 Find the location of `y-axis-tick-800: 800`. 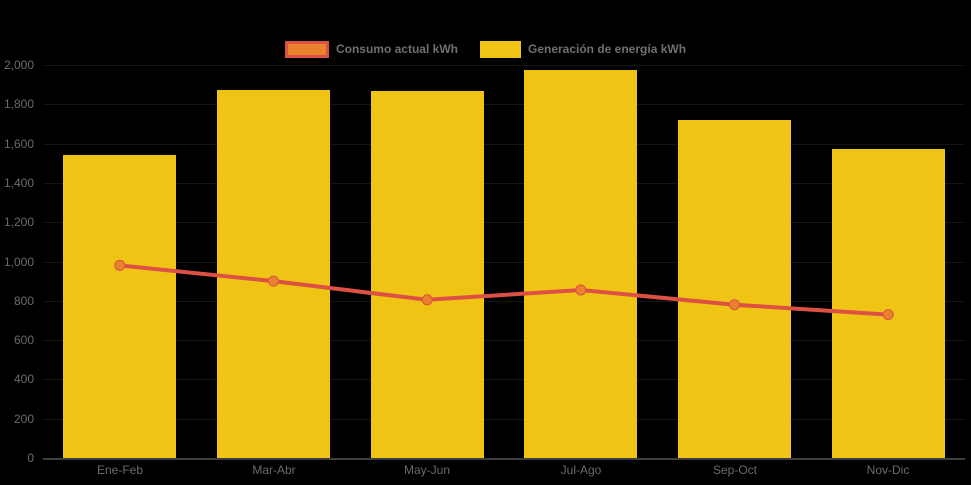

y-axis-tick-800: 800 is located at coordinates (23, 300).